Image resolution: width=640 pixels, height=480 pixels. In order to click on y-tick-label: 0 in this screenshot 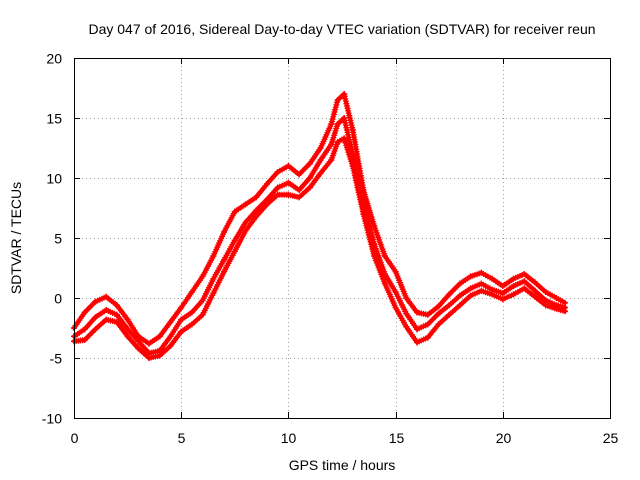, I will do `click(58, 299)`.